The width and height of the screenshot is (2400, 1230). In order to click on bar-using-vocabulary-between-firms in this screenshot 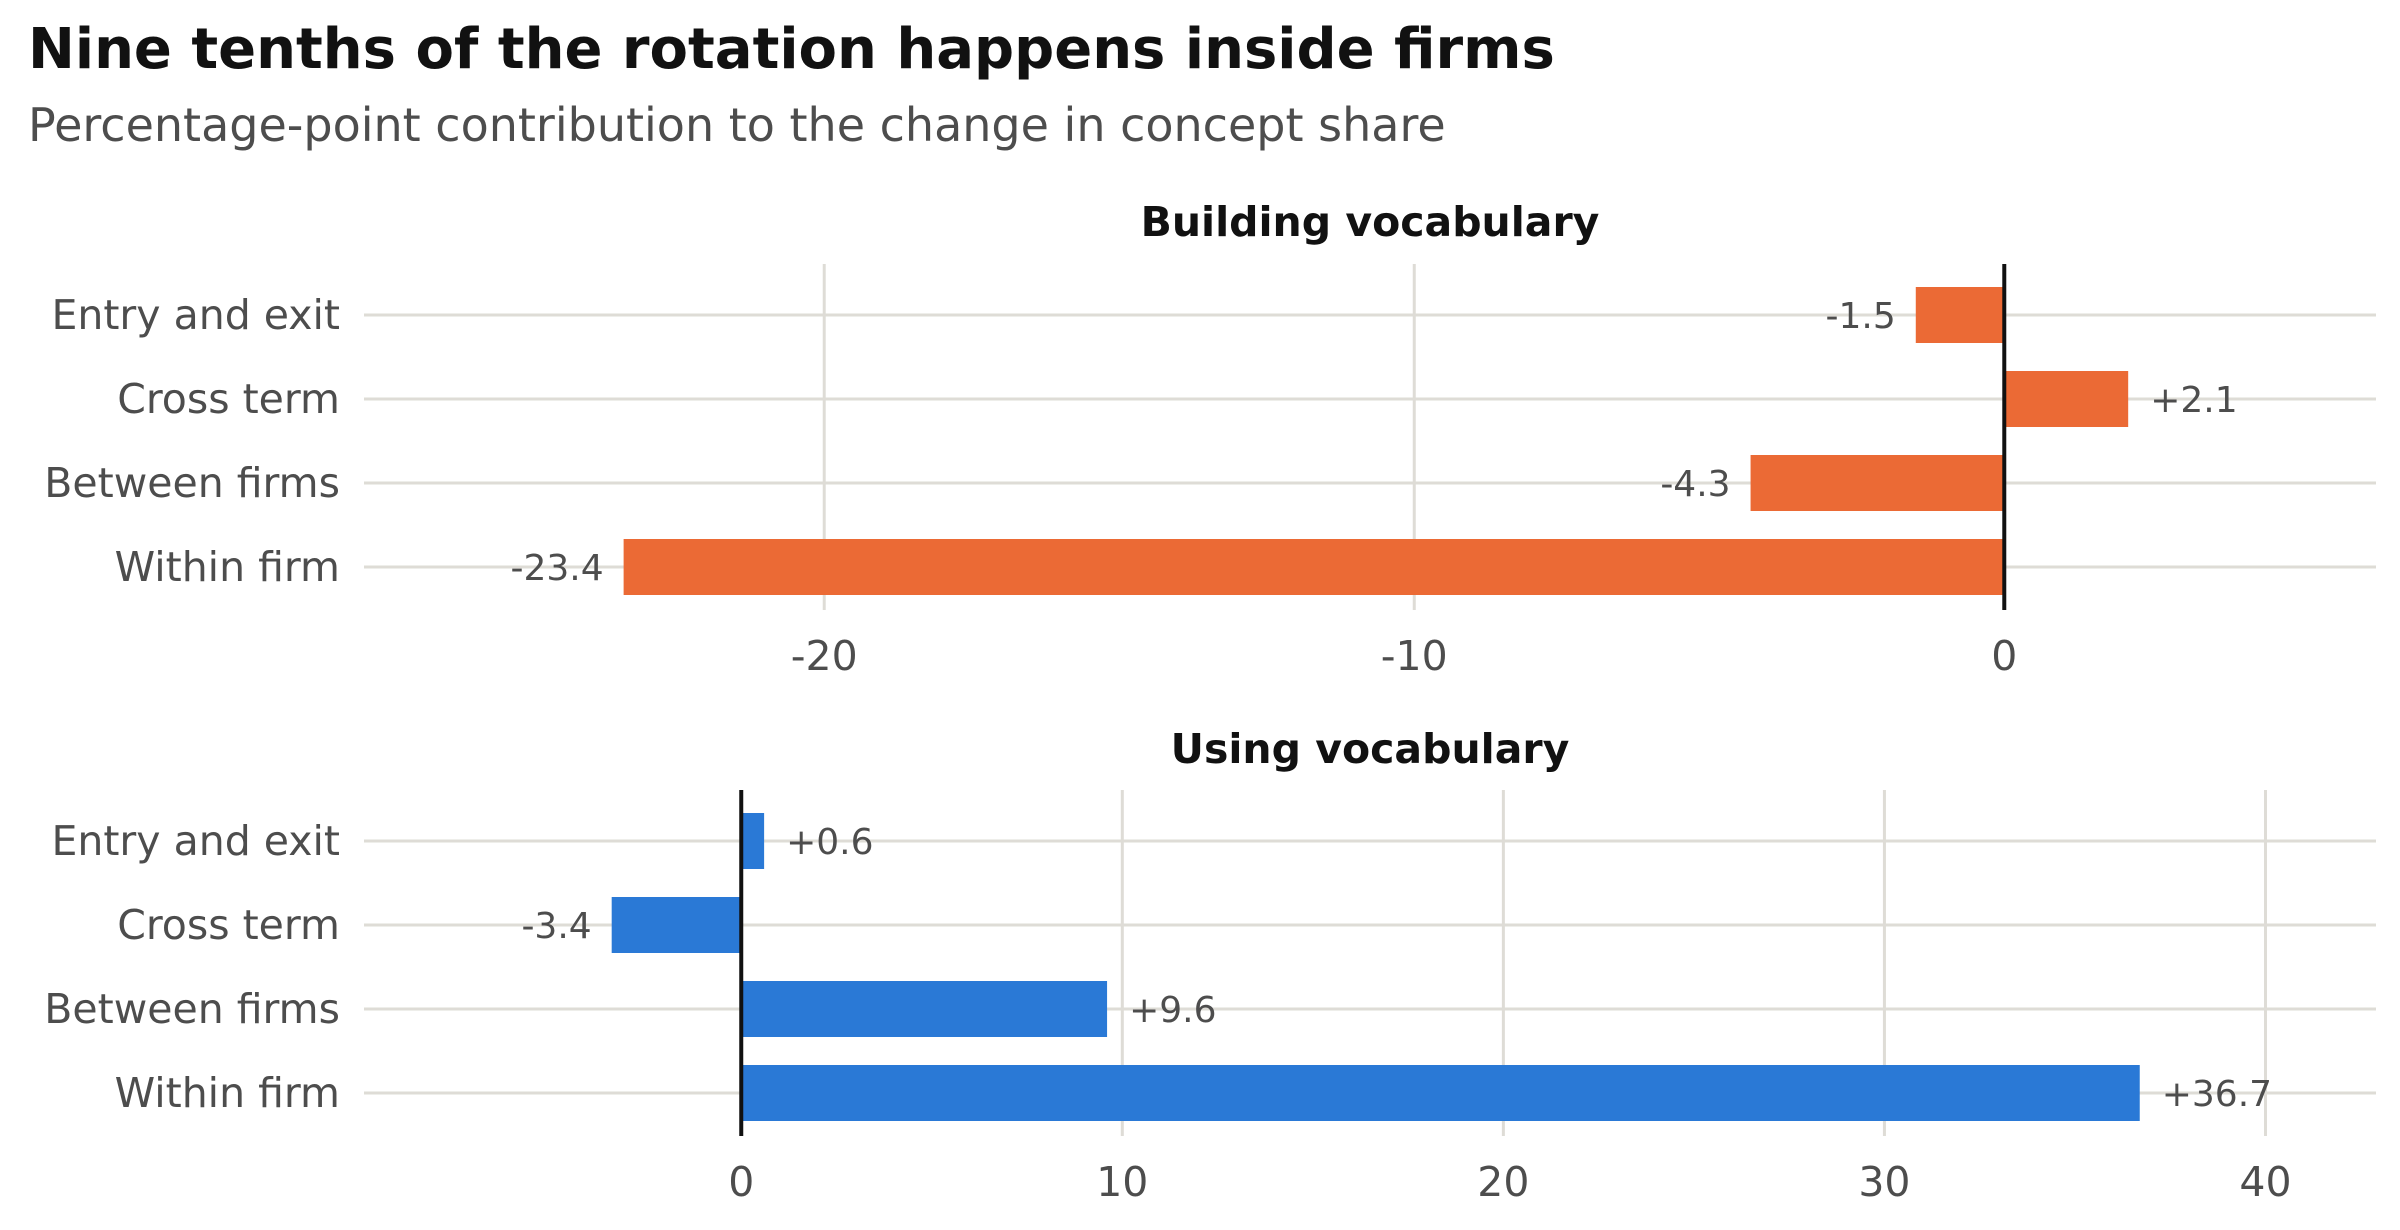, I will do `click(924, 1009)`.